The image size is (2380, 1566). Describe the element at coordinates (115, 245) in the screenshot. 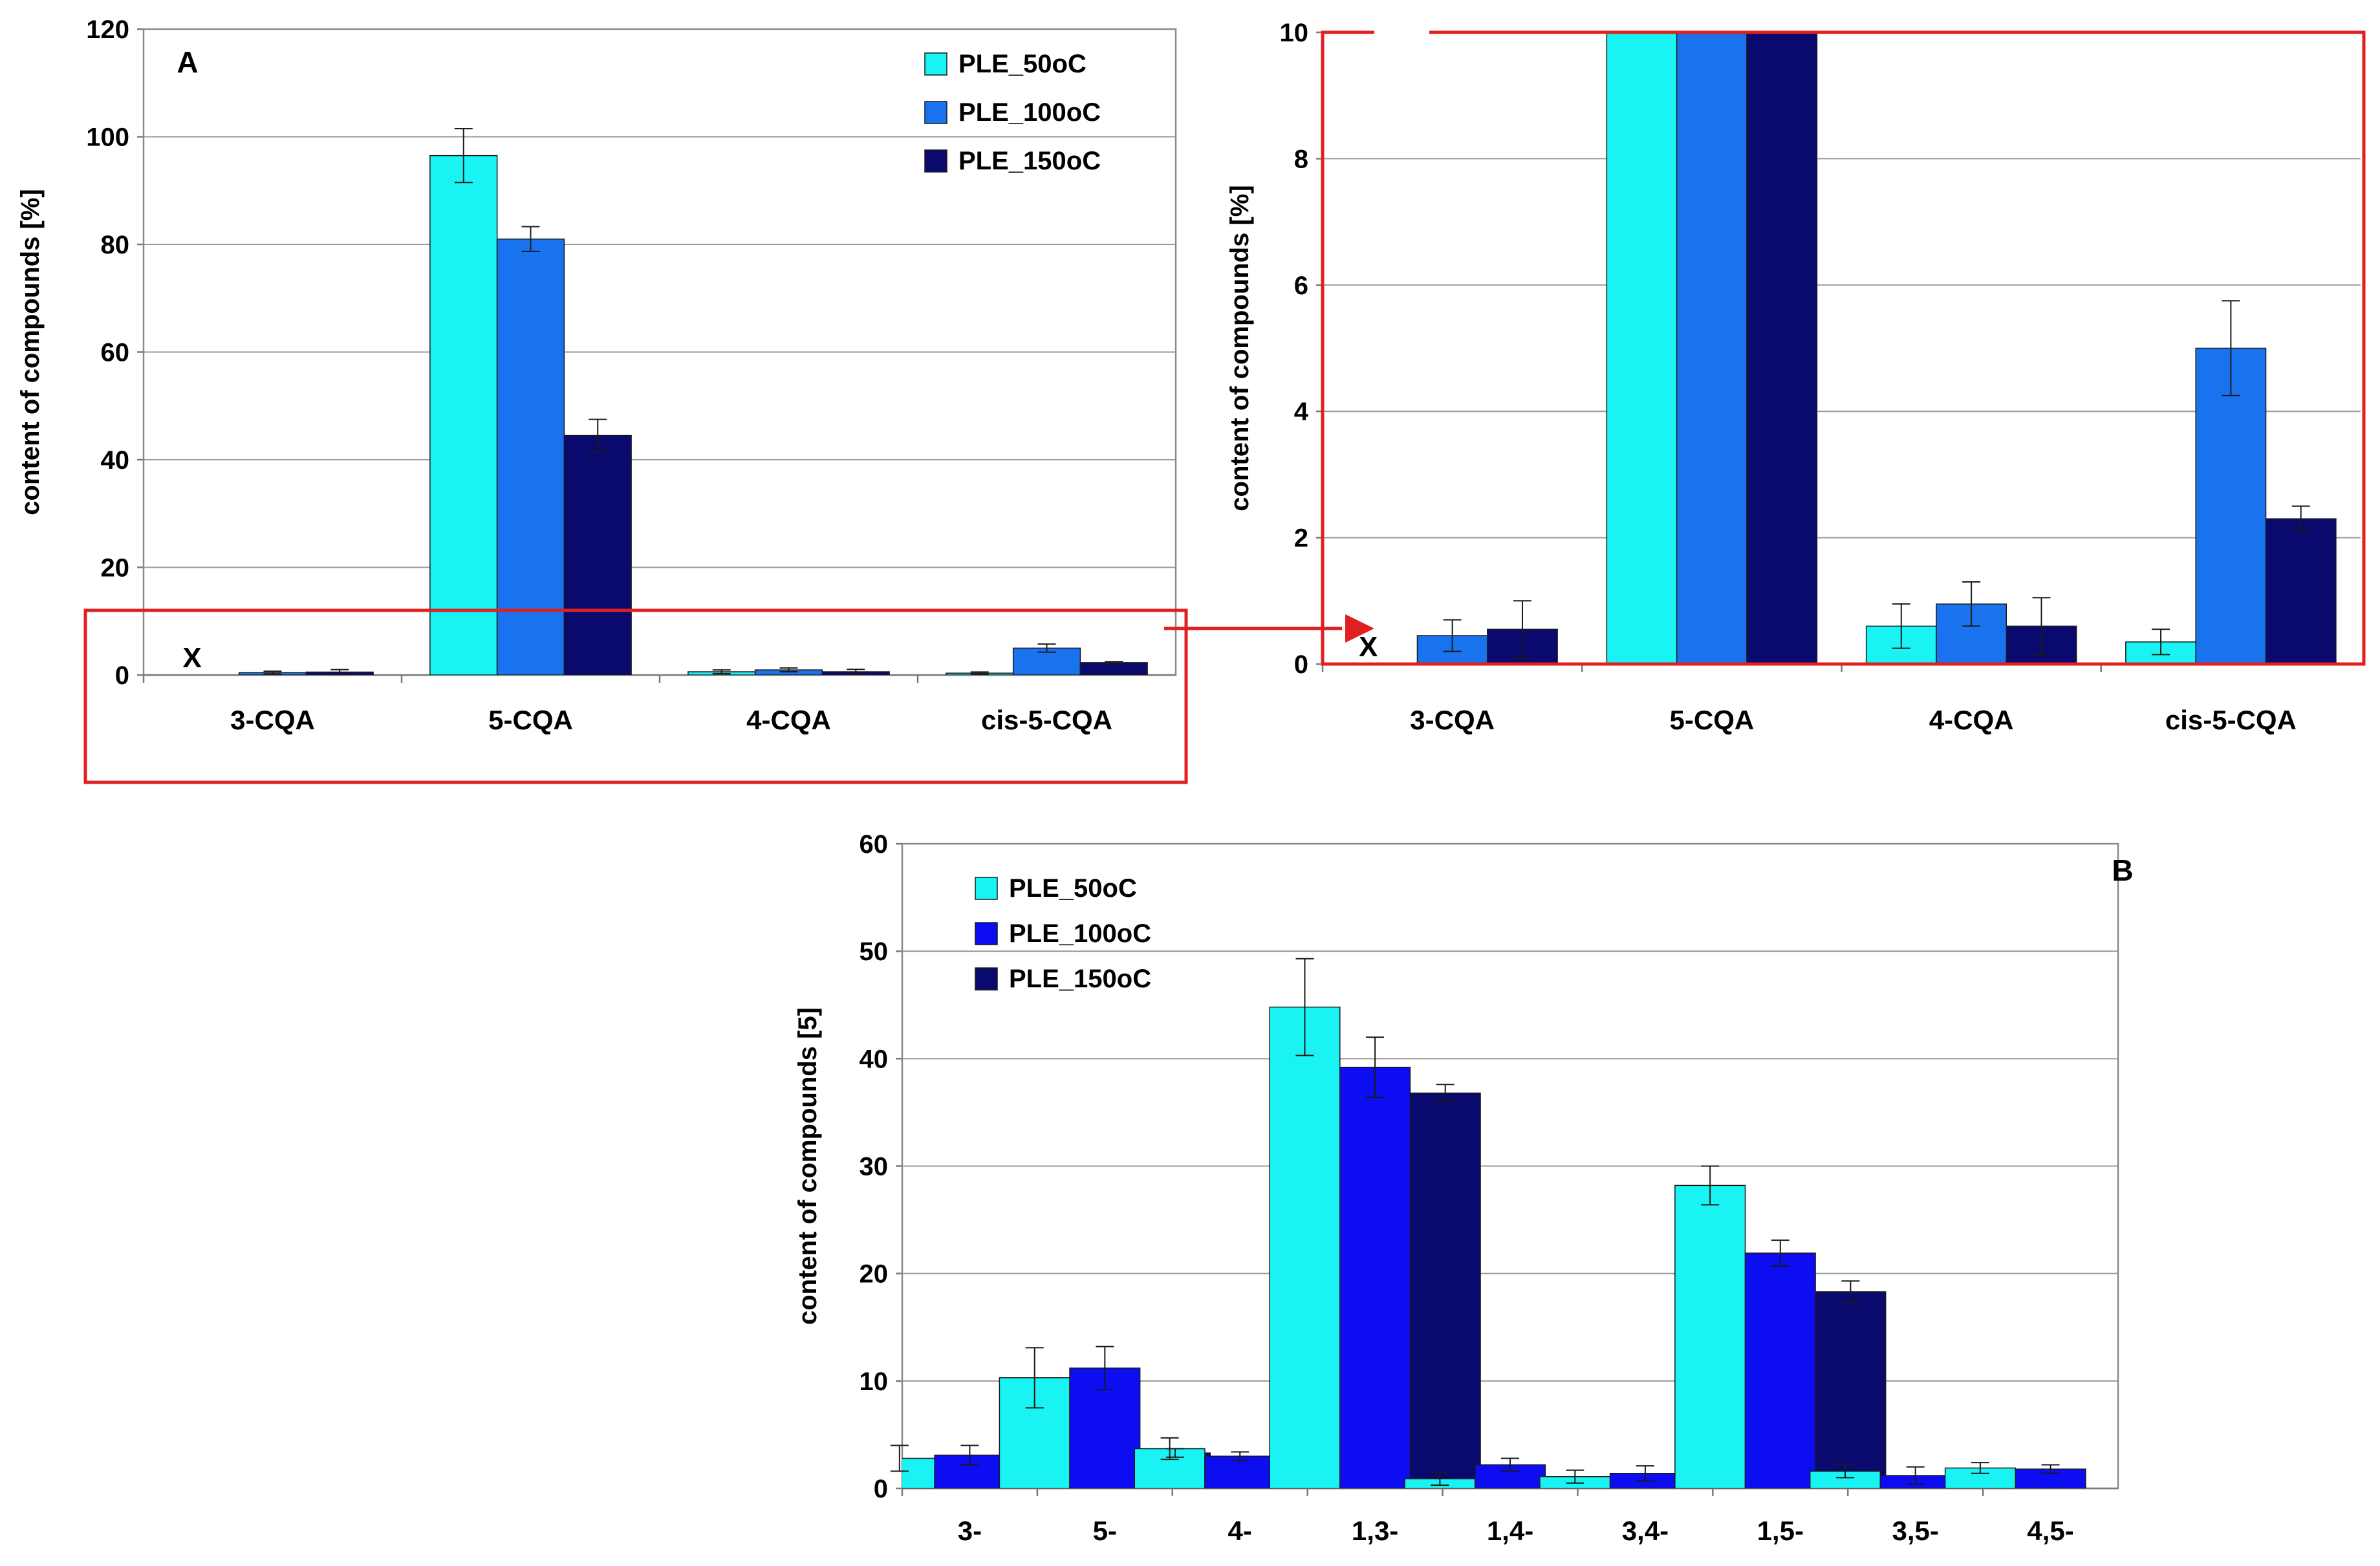

I see `y-tick-label: 80` at that location.